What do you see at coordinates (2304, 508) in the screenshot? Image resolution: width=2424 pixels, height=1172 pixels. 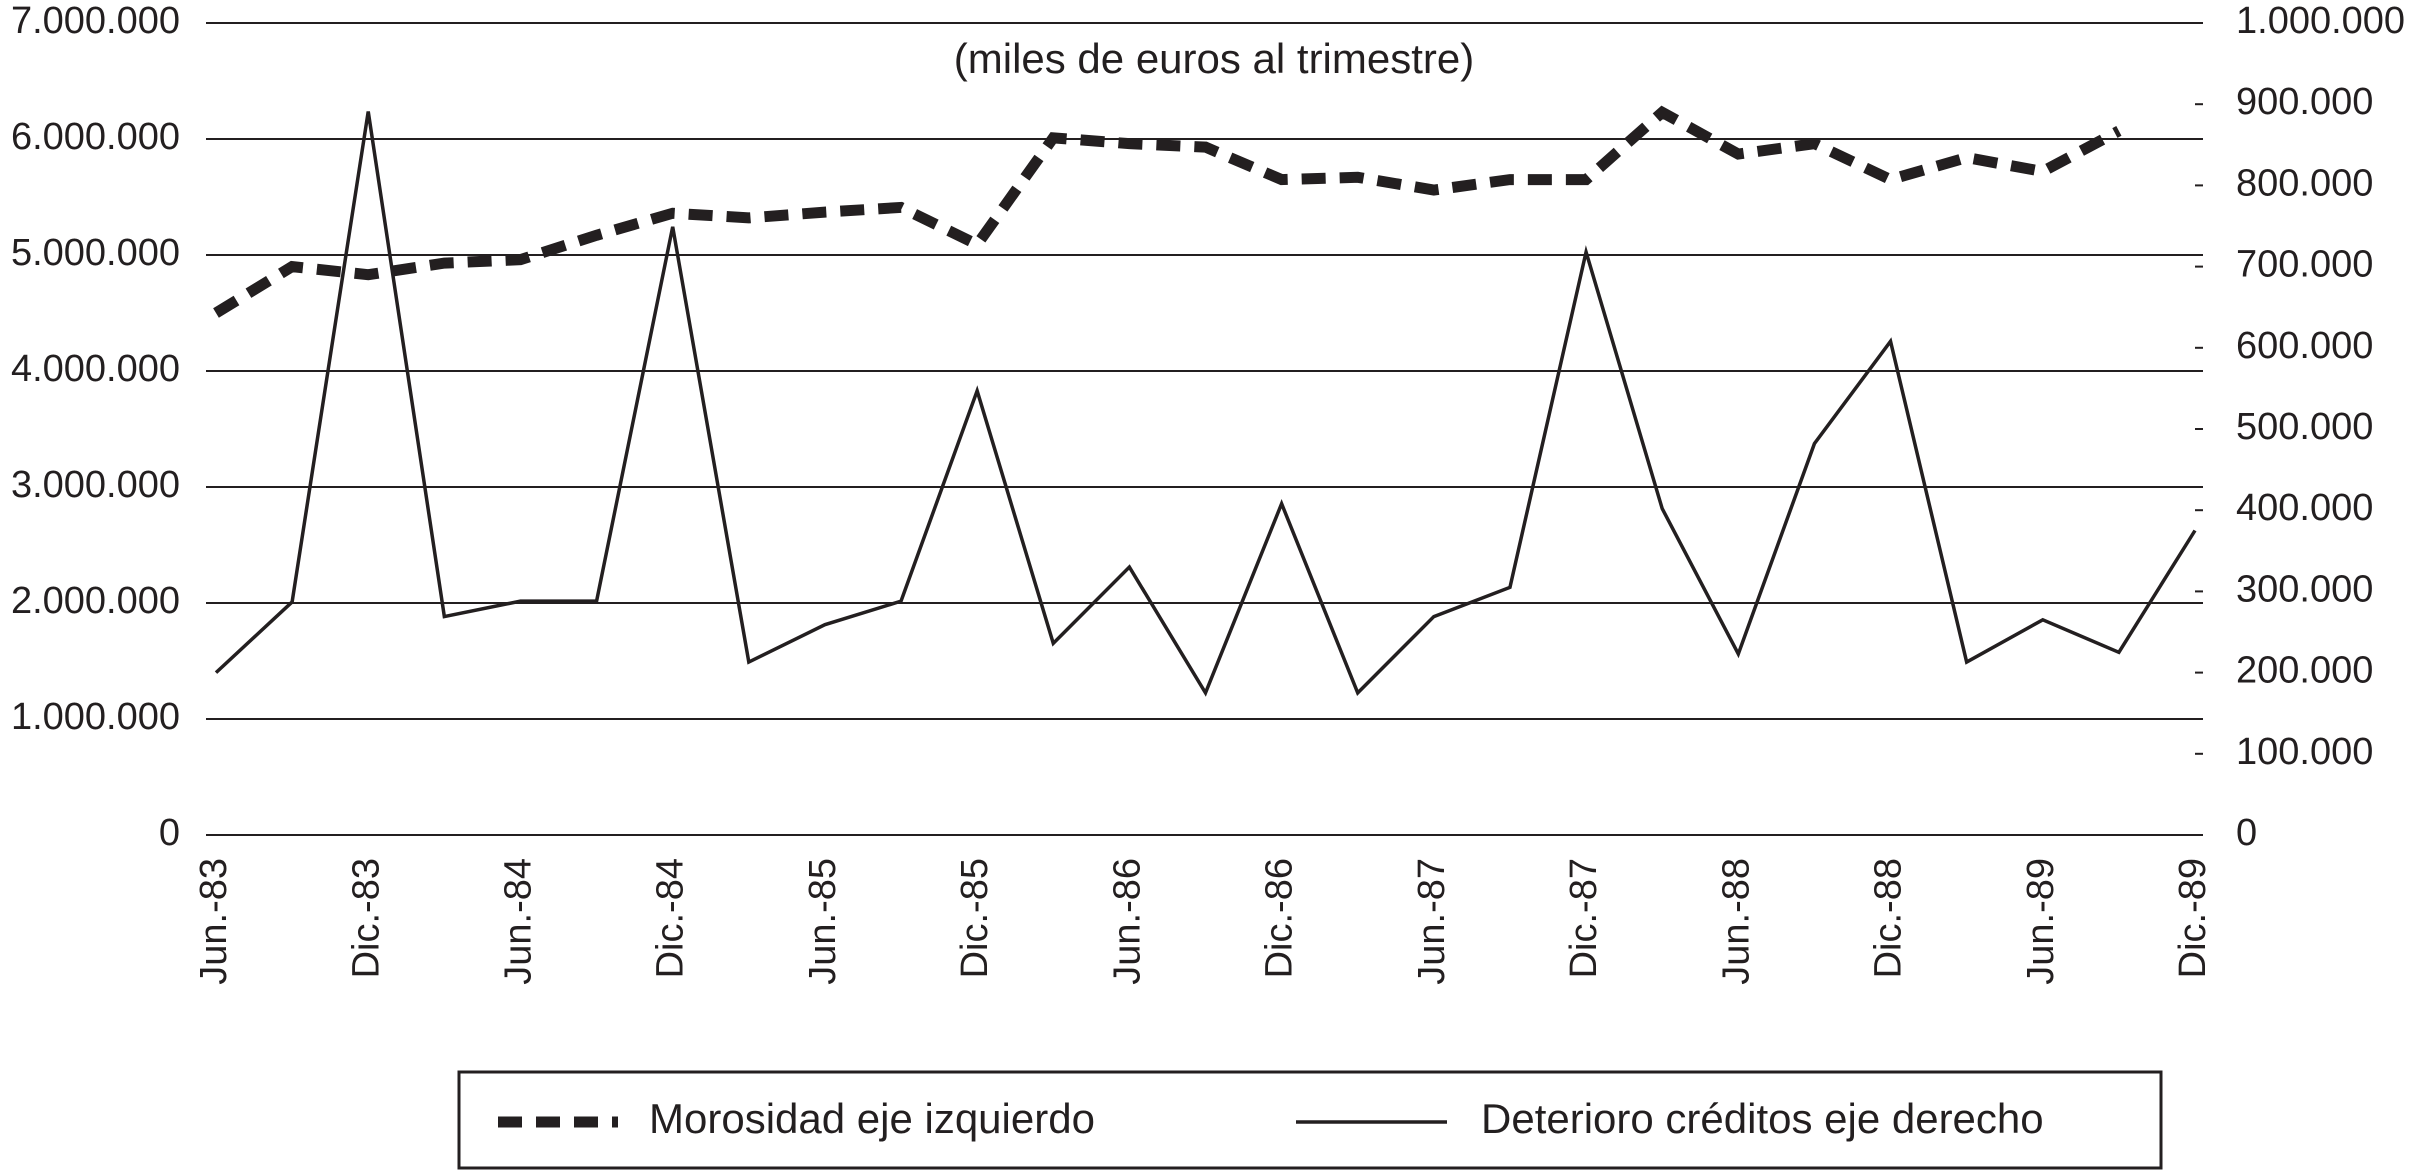 I see `y2-tick-label: 400.000` at bounding box center [2304, 508].